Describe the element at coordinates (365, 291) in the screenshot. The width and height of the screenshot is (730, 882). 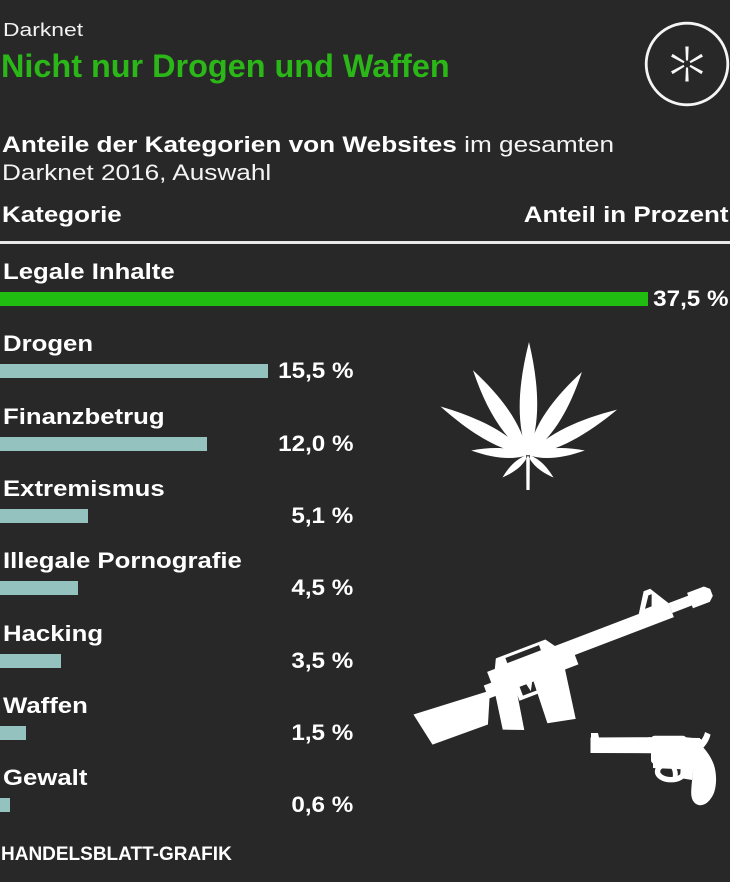
I see `chart-row: Legale Inhalte 37,5 %` at that location.